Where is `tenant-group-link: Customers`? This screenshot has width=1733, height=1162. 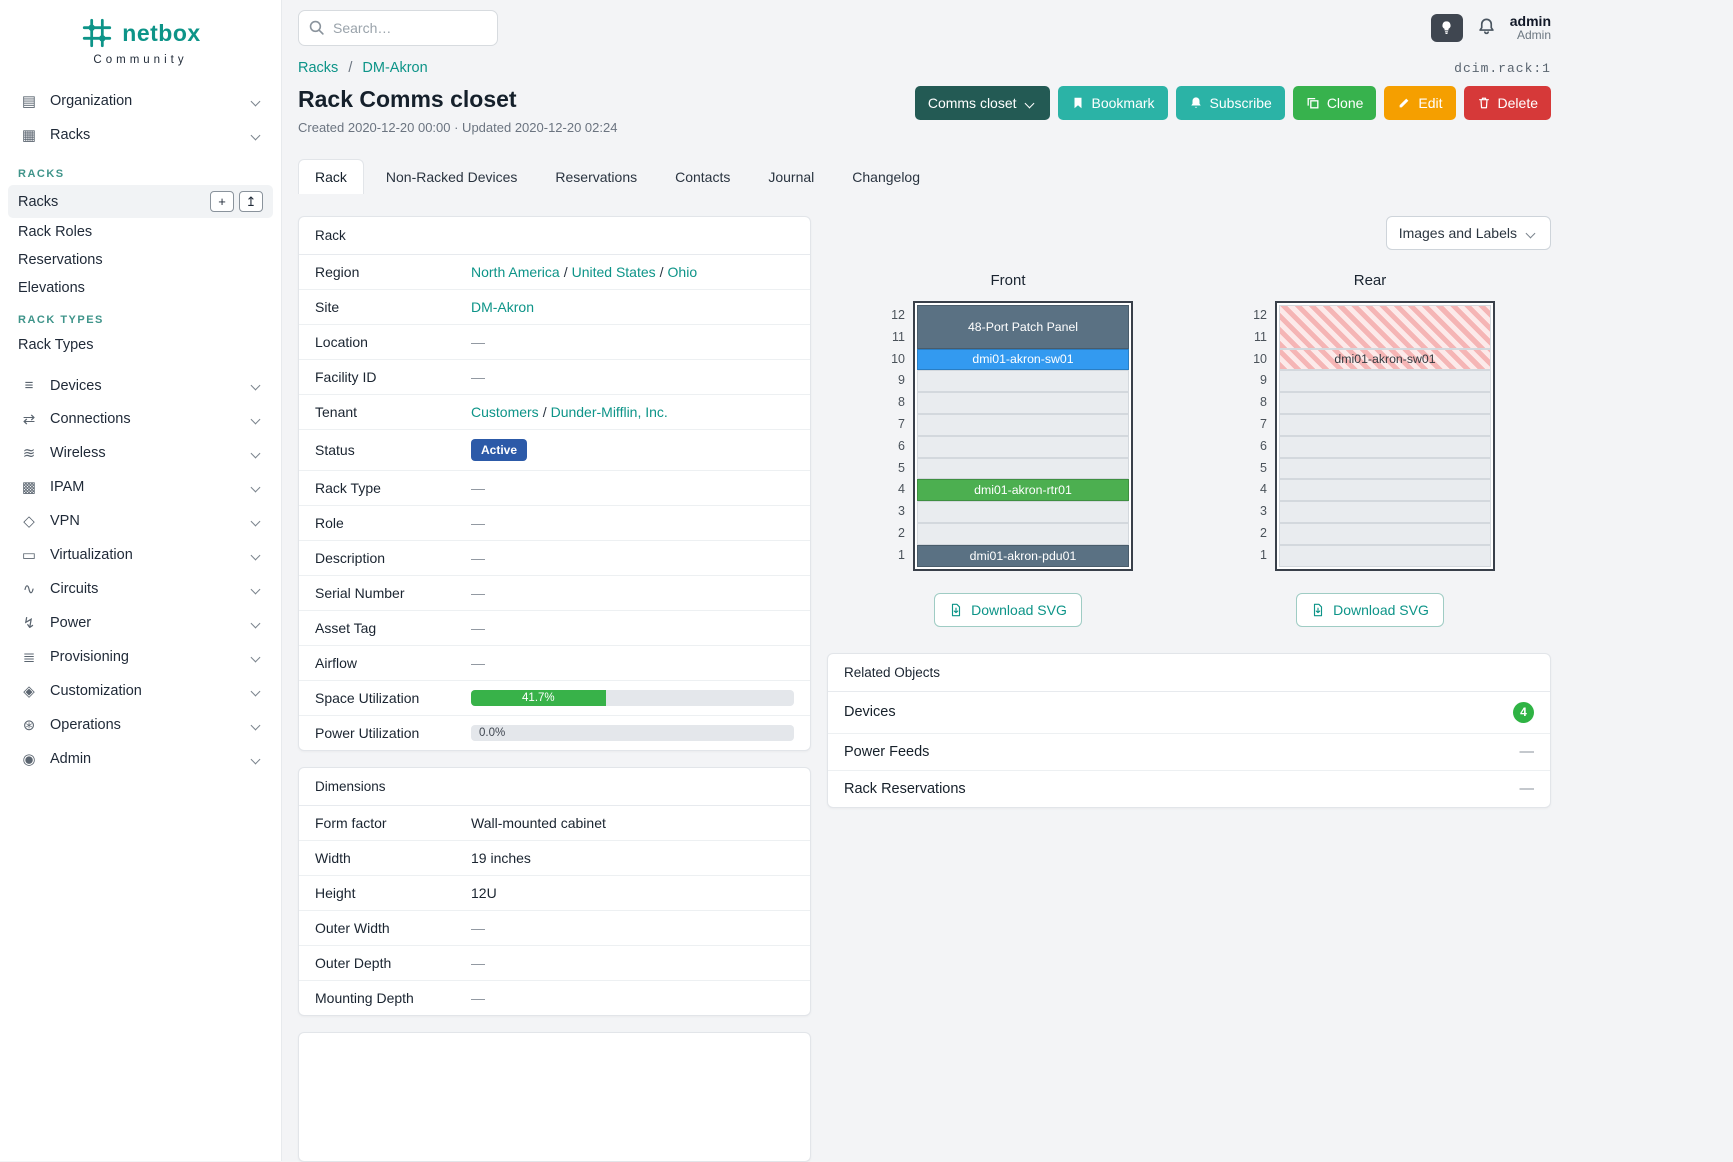 tenant-group-link: Customers is located at coordinates (505, 412).